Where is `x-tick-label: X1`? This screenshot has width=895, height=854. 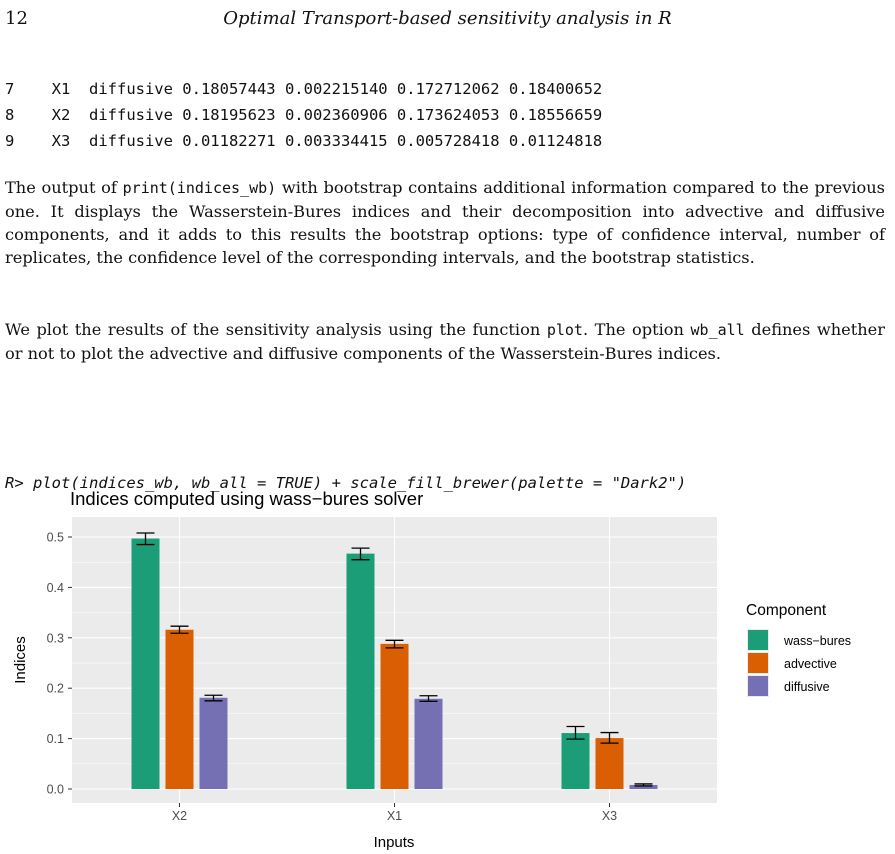 x-tick-label: X1 is located at coordinates (394, 816).